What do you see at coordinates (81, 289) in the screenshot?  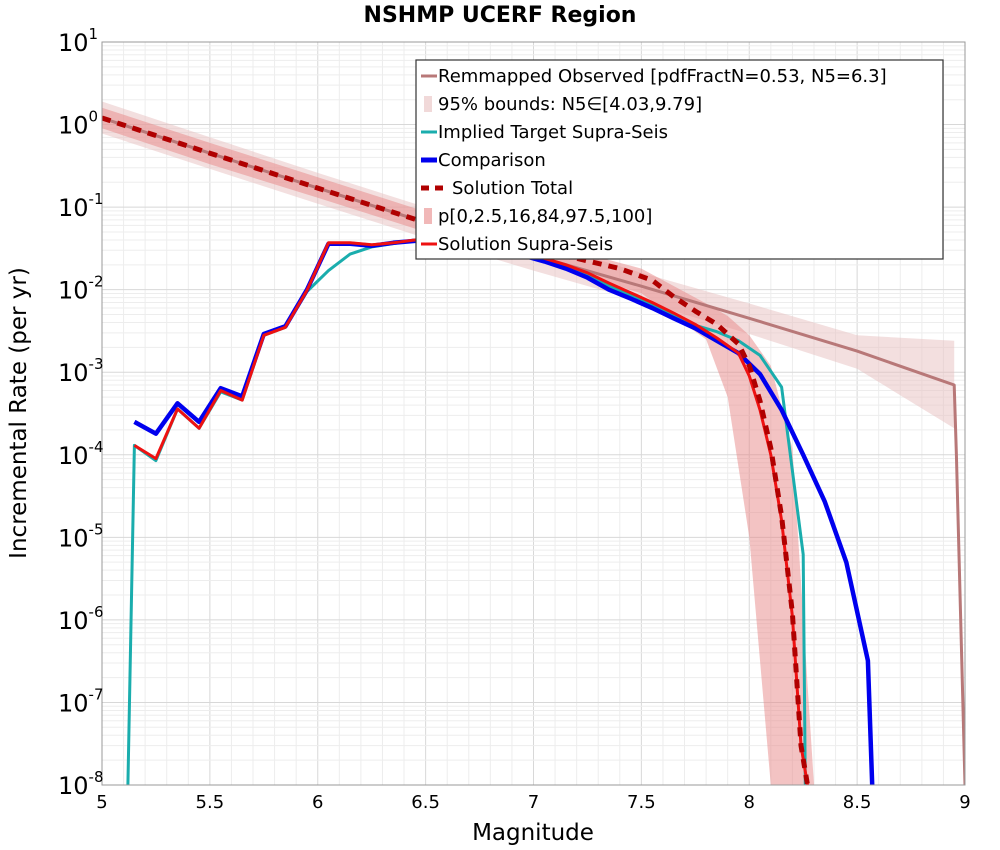 I see `y-tick-label: 10⁻²` at bounding box center [81, 289].